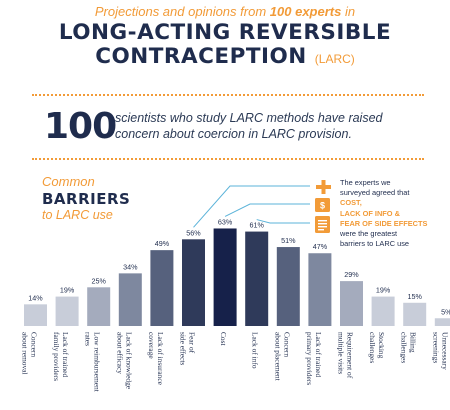  Describe the element at coordinates (350, 11) in the screenshot. I see `subtitle-suffix: in` at that location.